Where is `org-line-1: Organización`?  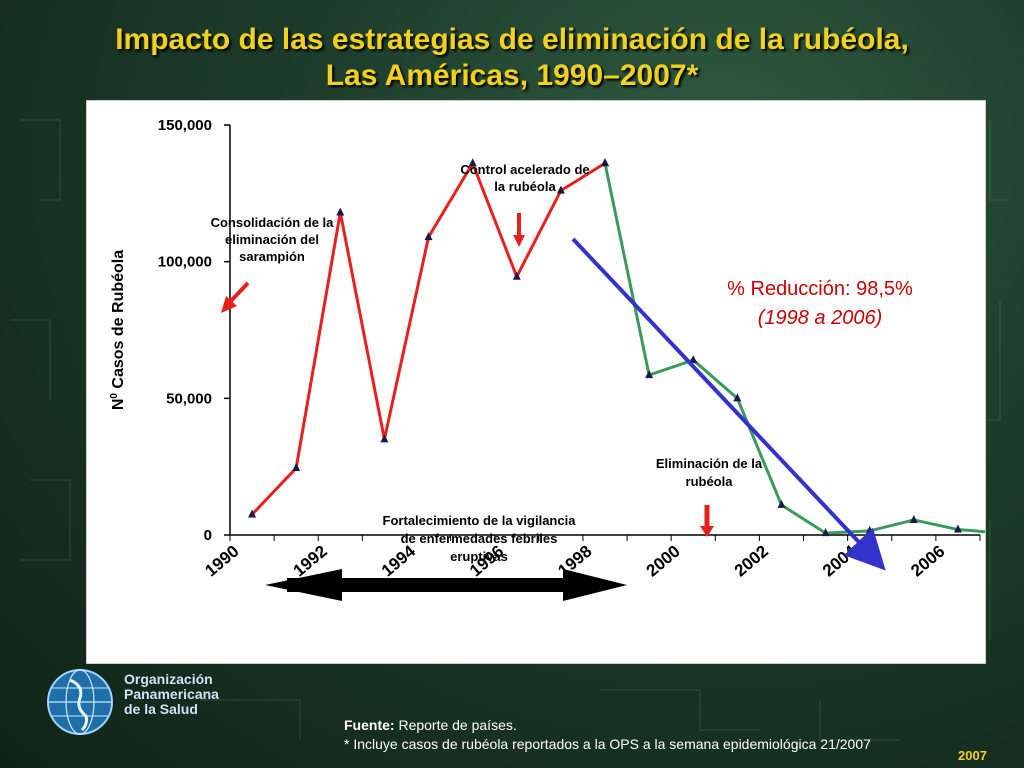 org-line-1: Organización is located at coordinates (168, 679).